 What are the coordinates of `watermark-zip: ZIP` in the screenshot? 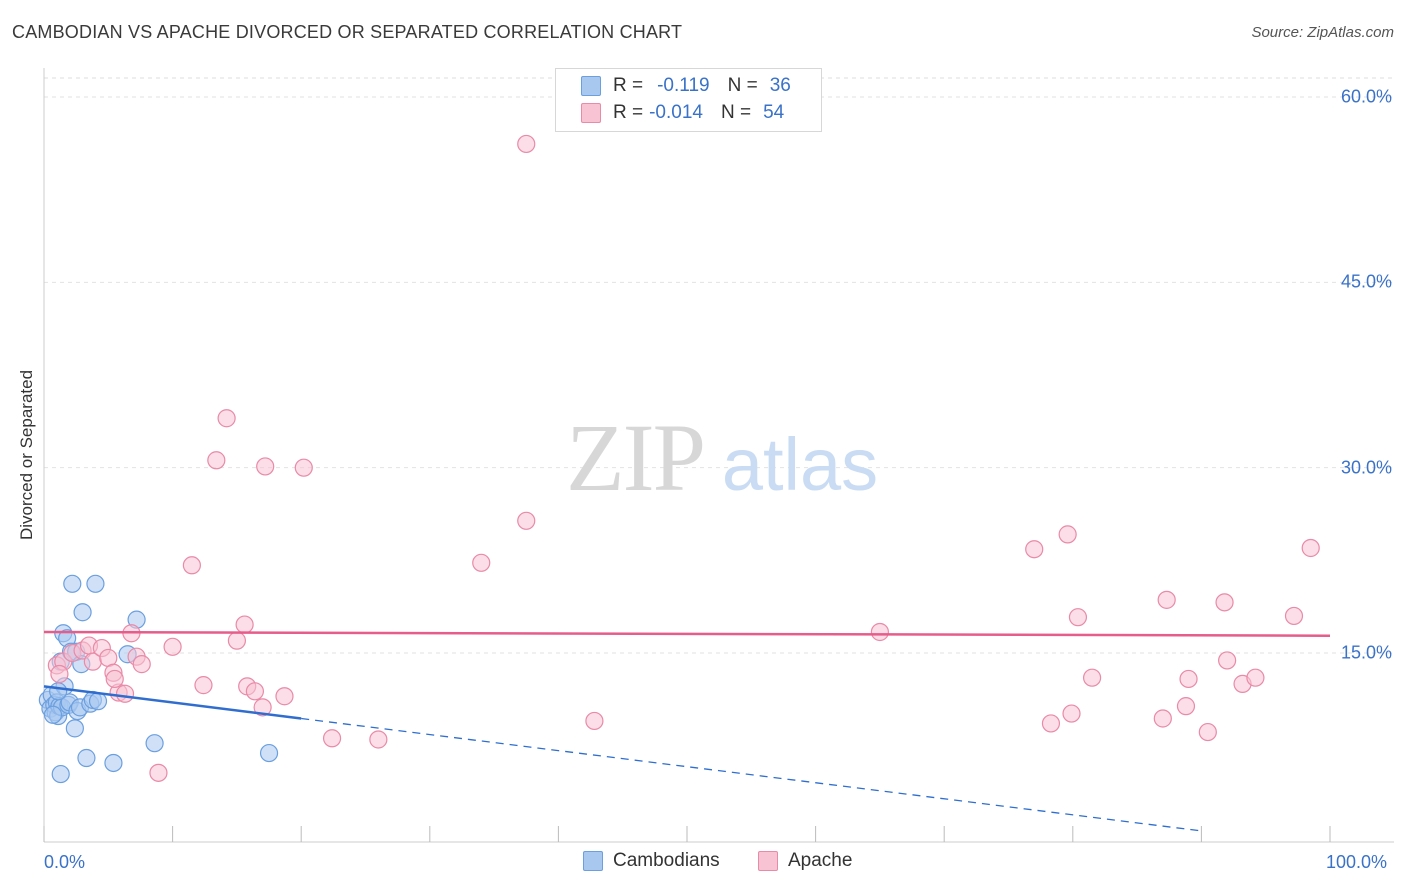 It's located at (635, 457).